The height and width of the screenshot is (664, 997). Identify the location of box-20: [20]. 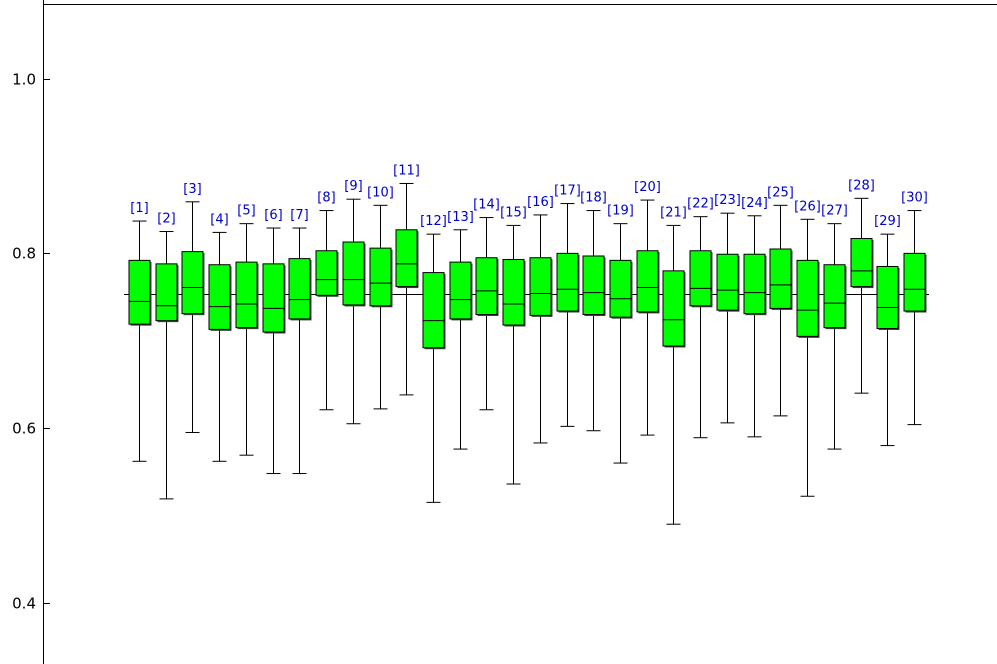
(647, 308).